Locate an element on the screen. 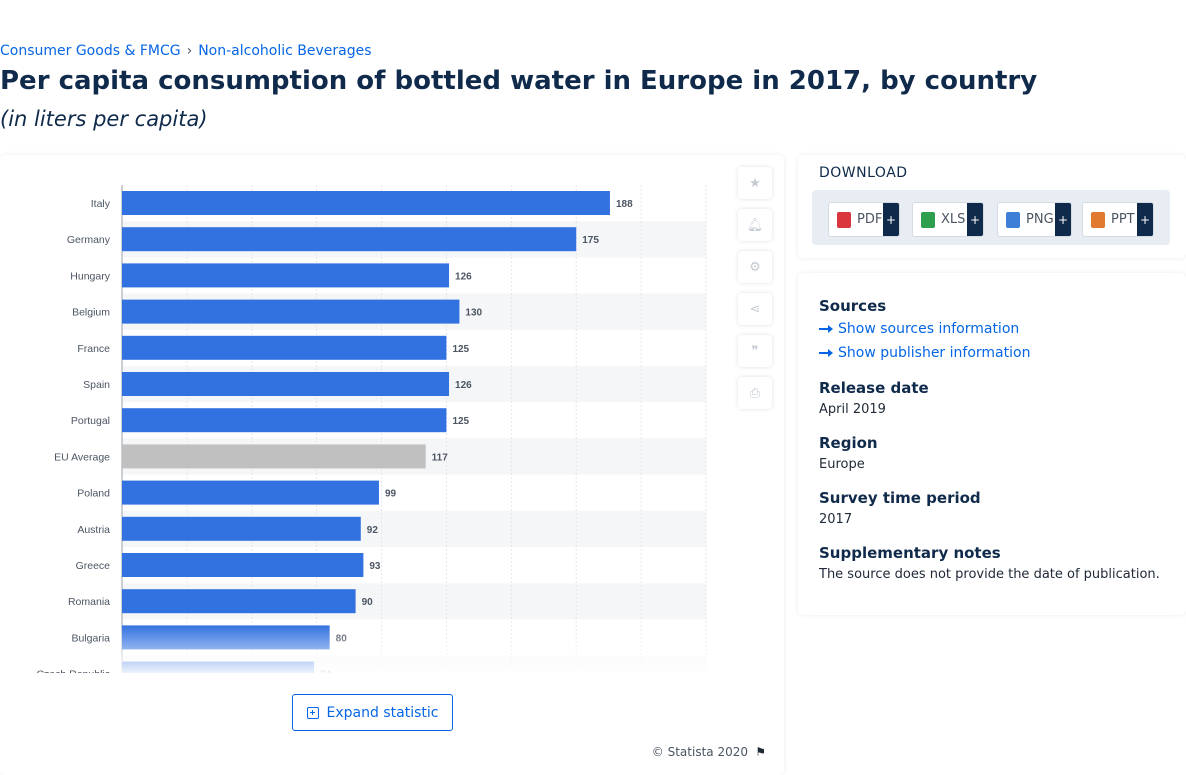  expand-icon is located at coordinates (312, 712).